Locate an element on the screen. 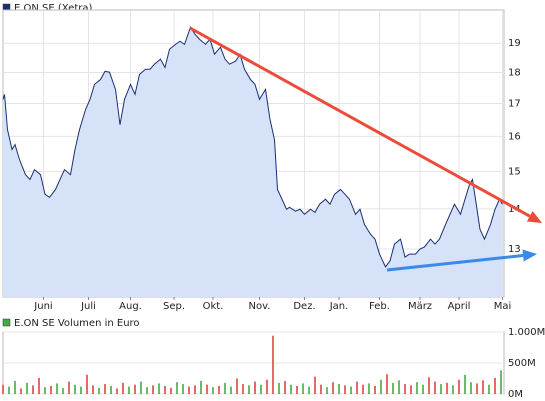 Image resolution: width=545 pixels, height=401 pixels. x-tick-label: März is located at coordinates (420, 306).